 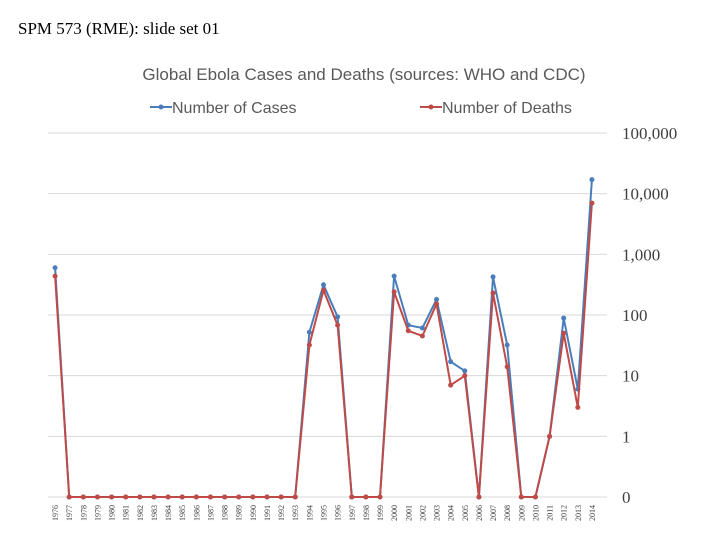 I want to click on x-tick-label: 1996, so click(x=338, y=513).